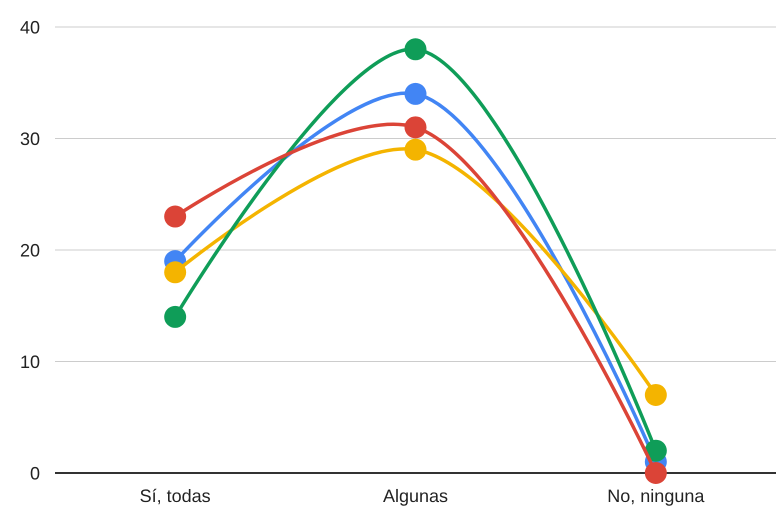 The height and width of the screenshot is (512, 776). What do you see at coordinates (30, 250) in the screenshot?
I see `y-tick-label: 20` at bounding box center [30, 250].